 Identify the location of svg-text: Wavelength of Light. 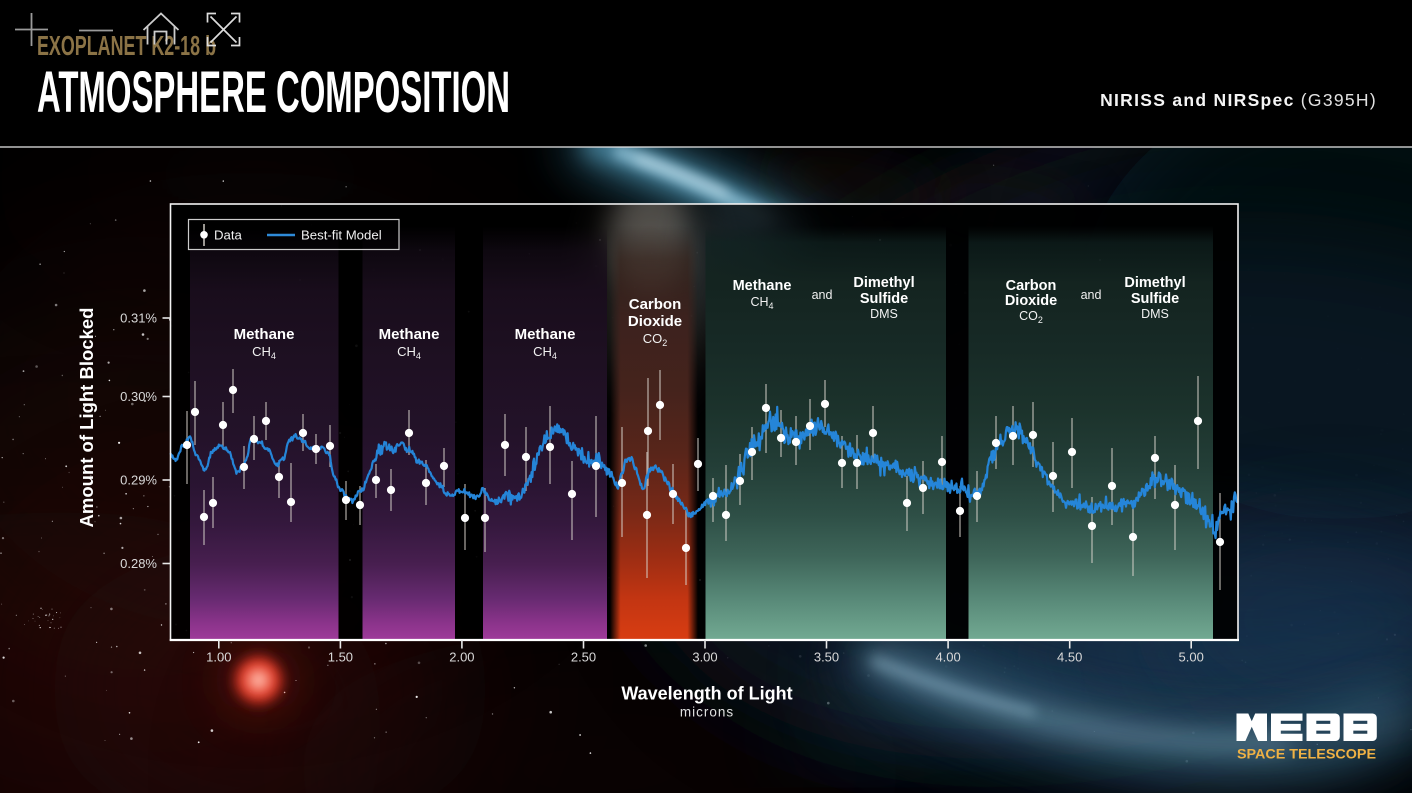
(706, 694).